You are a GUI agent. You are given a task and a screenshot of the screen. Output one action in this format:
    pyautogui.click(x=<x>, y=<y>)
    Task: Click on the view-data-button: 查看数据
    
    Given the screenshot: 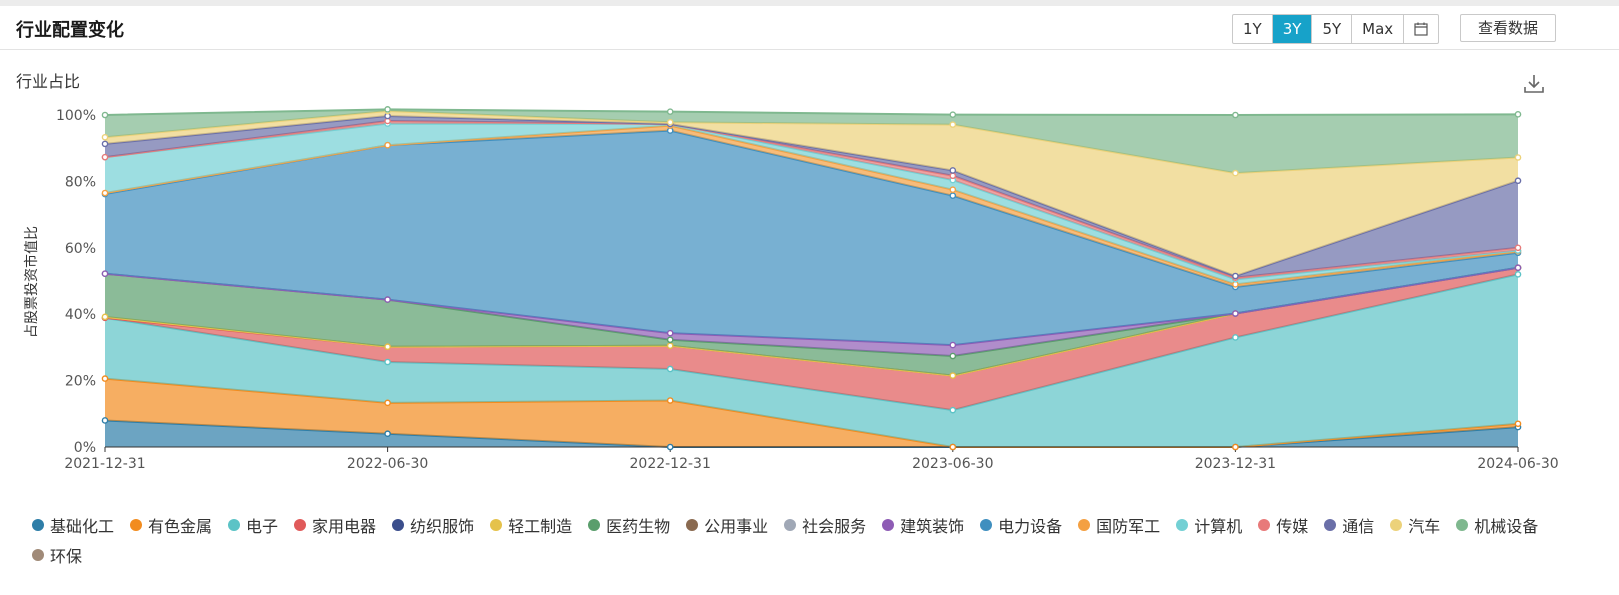 What is the action you would take?
    pyautogui.click(x=1508, y=28)
    